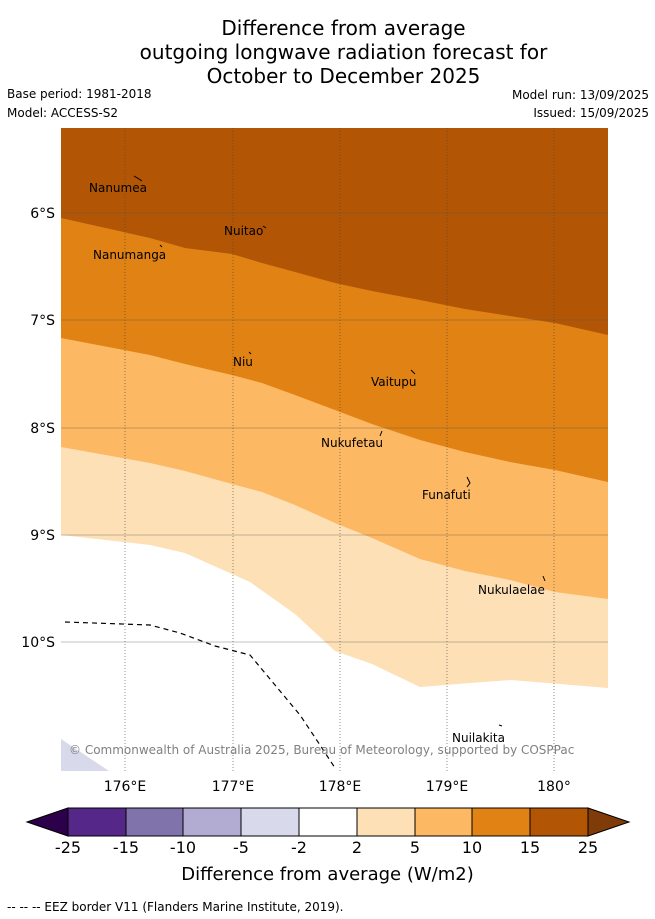  What do you see at coordinates (530, 847) in the screenshot?
I see `colorbar-tick: 15` at bounding box center [530, 847].